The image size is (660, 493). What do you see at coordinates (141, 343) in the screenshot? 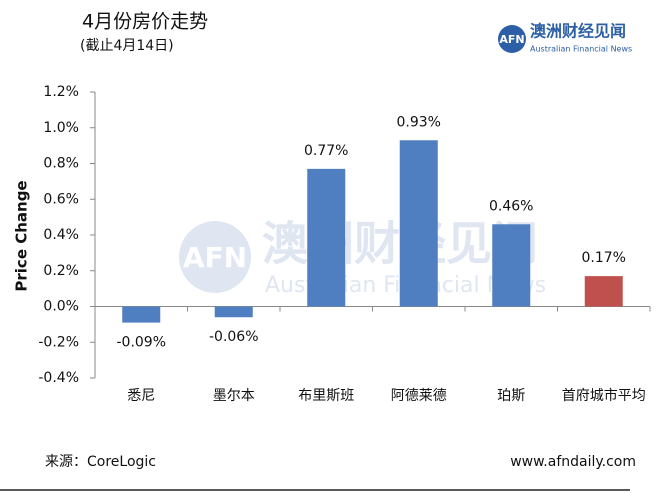
I see `value-label: -0.09%` at bounding box center [141, 343].